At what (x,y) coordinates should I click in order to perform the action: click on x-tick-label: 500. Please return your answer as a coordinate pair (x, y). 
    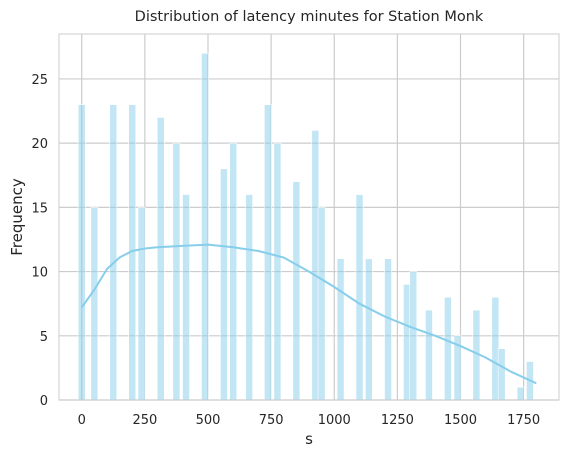
    Looking at the image, I should click on (208, 420).